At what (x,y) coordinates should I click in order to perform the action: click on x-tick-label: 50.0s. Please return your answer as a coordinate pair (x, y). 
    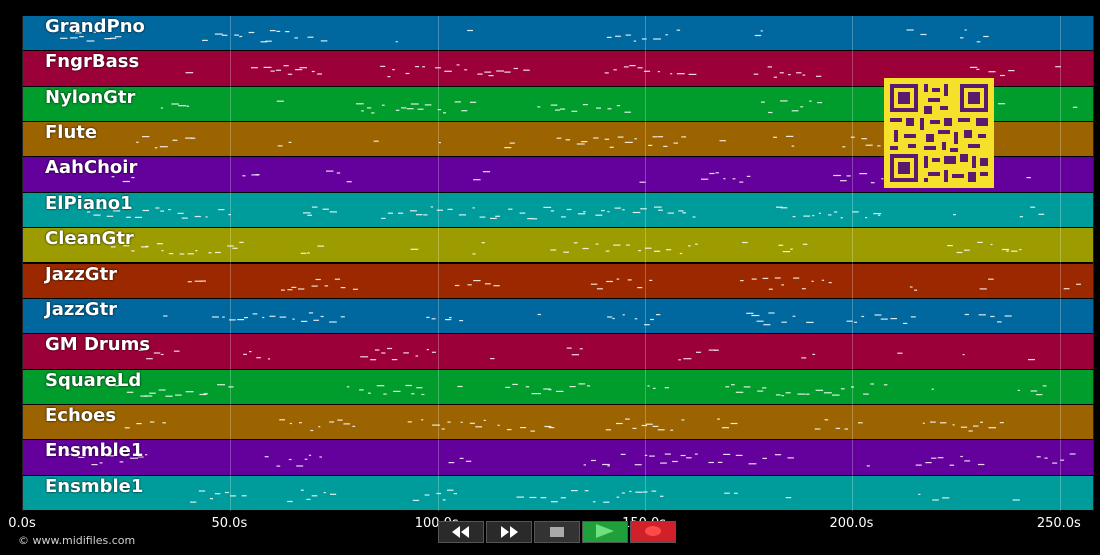
    Looking at the image, I should click on (229, 523).